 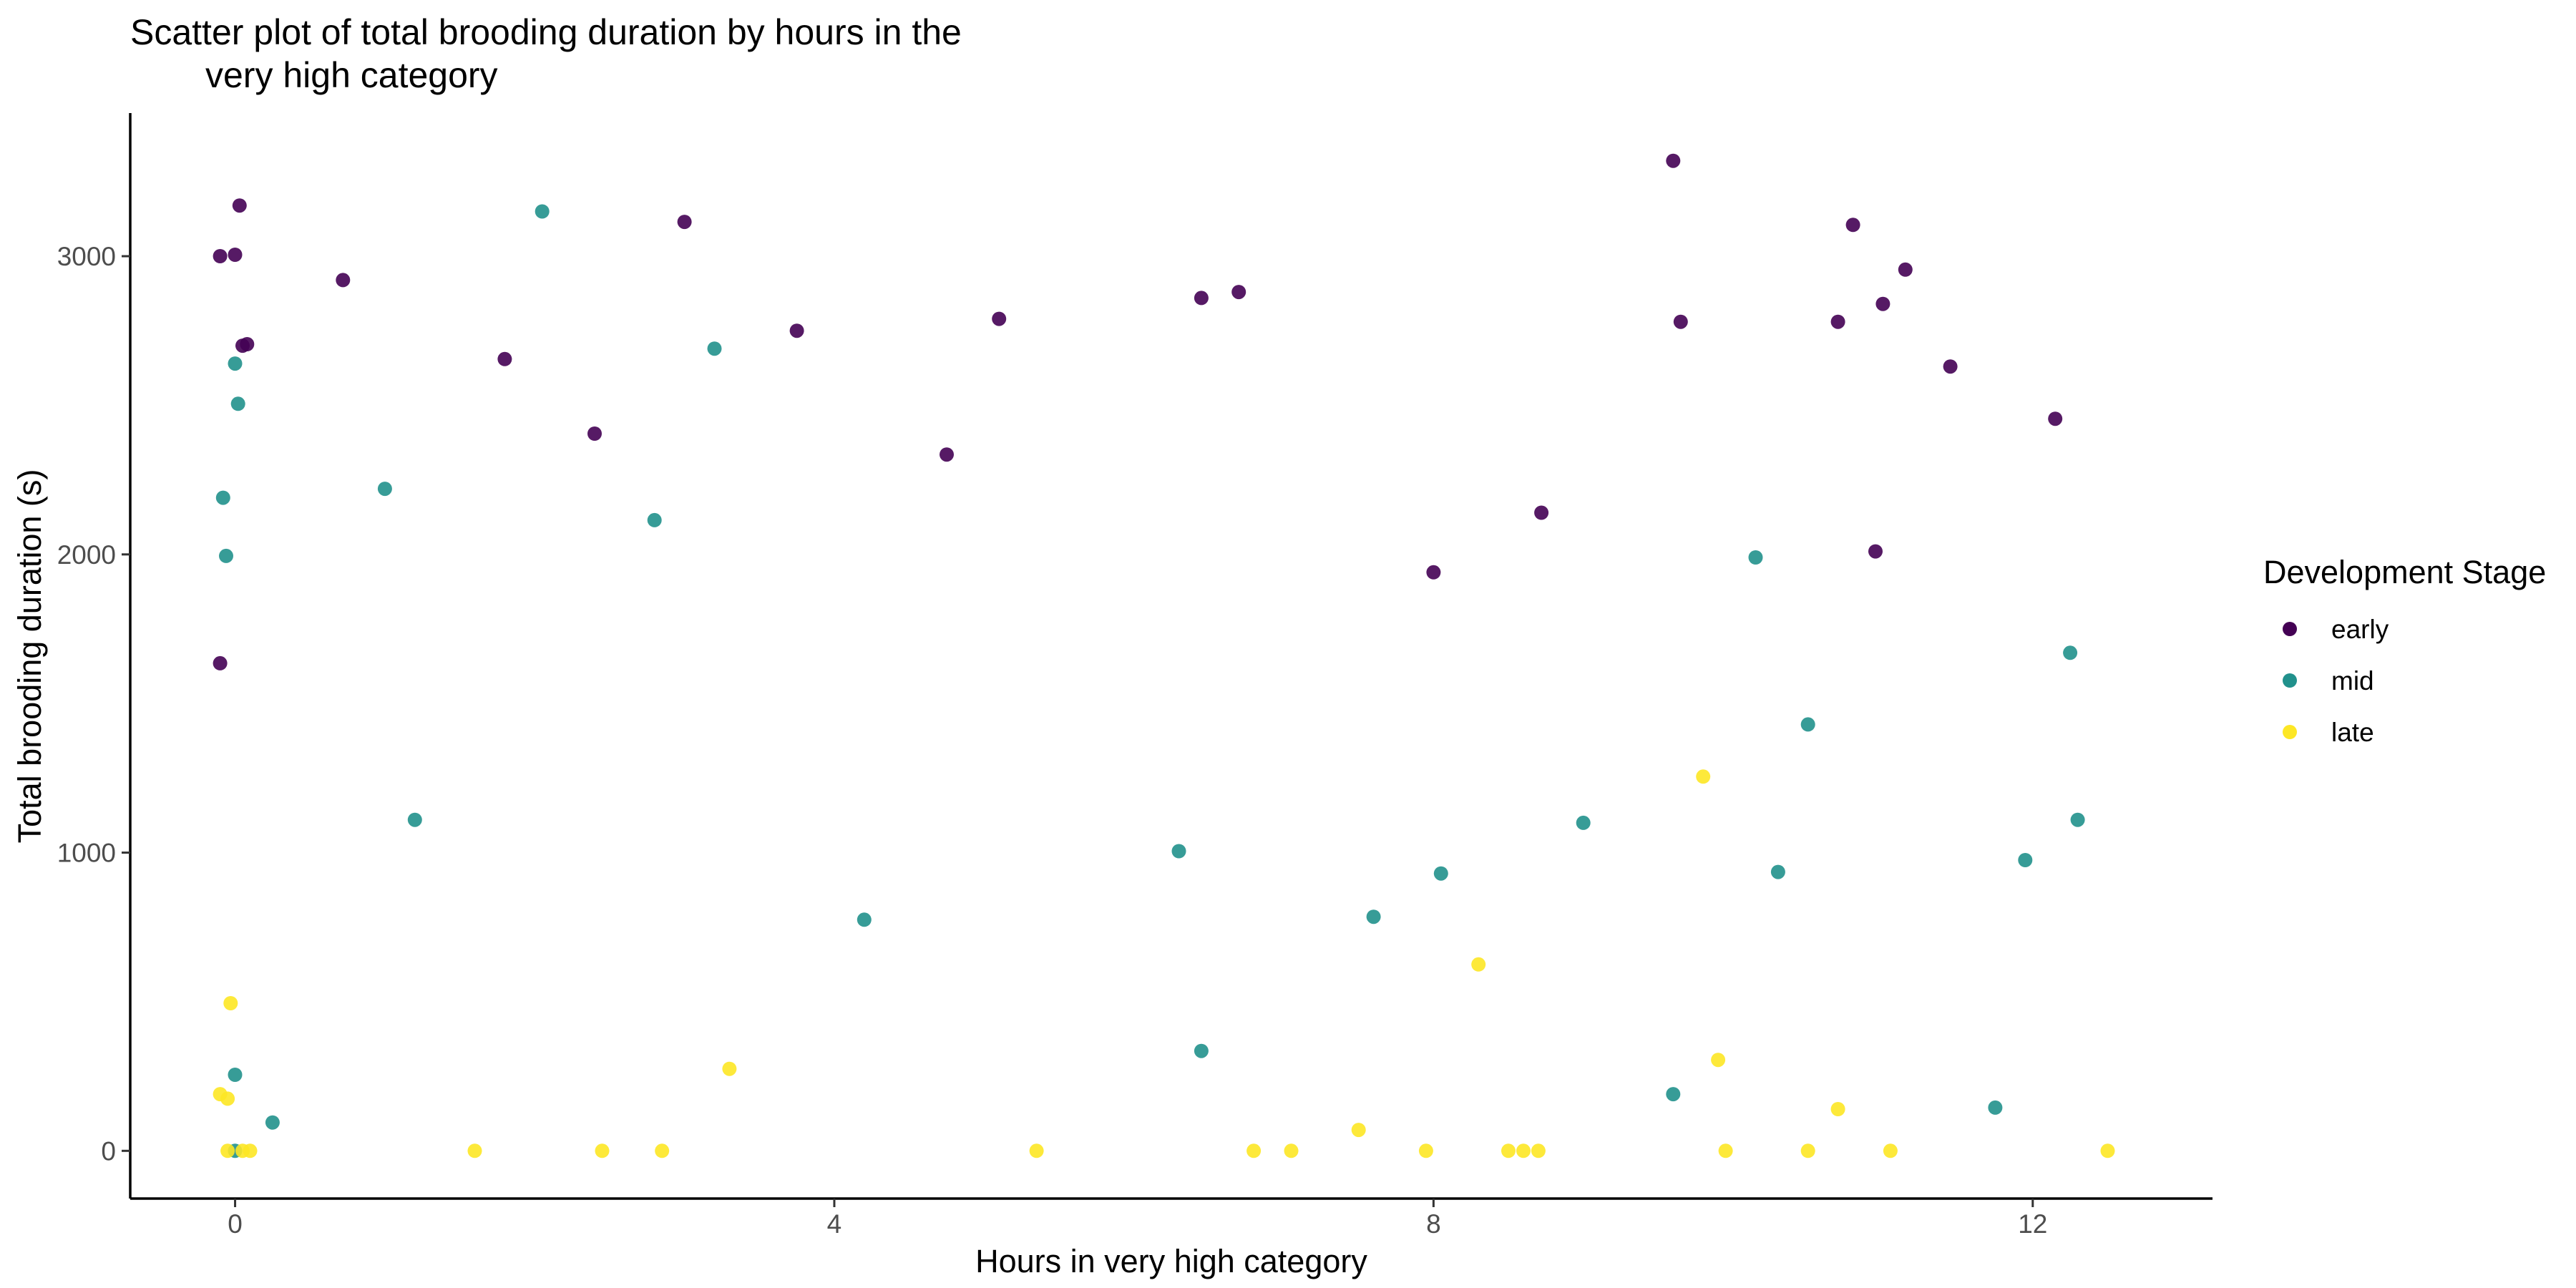 I want to click on legend-label-late: late, so click(x=2352, y=732).